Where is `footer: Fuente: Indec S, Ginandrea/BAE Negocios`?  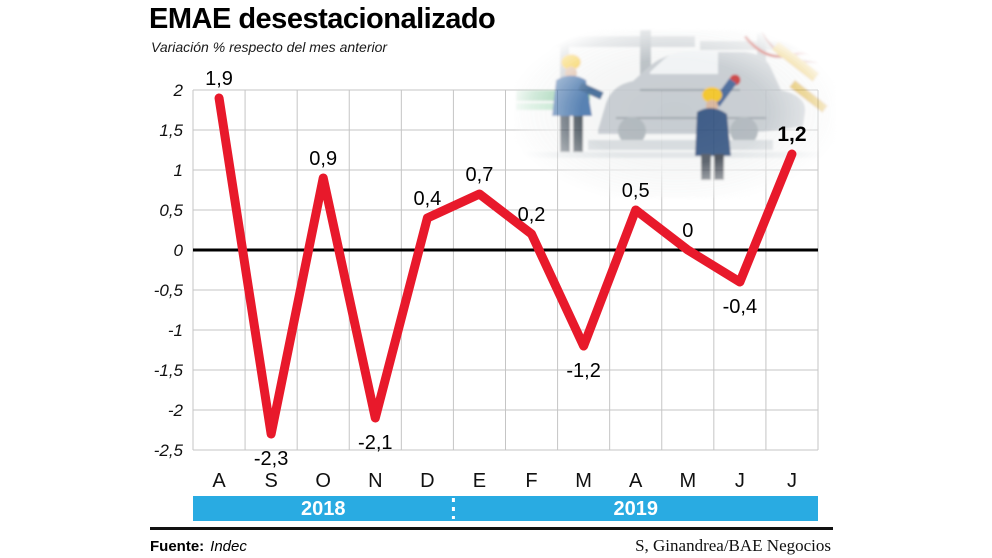 footer: Fuente: Indec S, Ginandrea/BAE Negocios is located at coordinates (490, 546).